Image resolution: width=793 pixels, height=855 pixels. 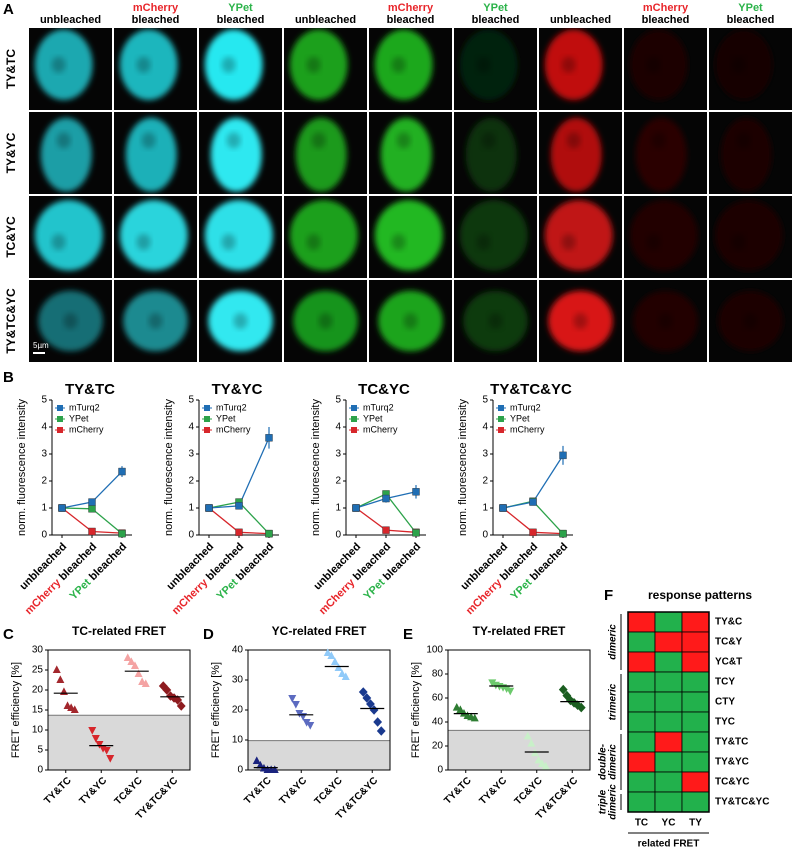 I want to click on column-header: unbleached, so click(x=580, y=20).